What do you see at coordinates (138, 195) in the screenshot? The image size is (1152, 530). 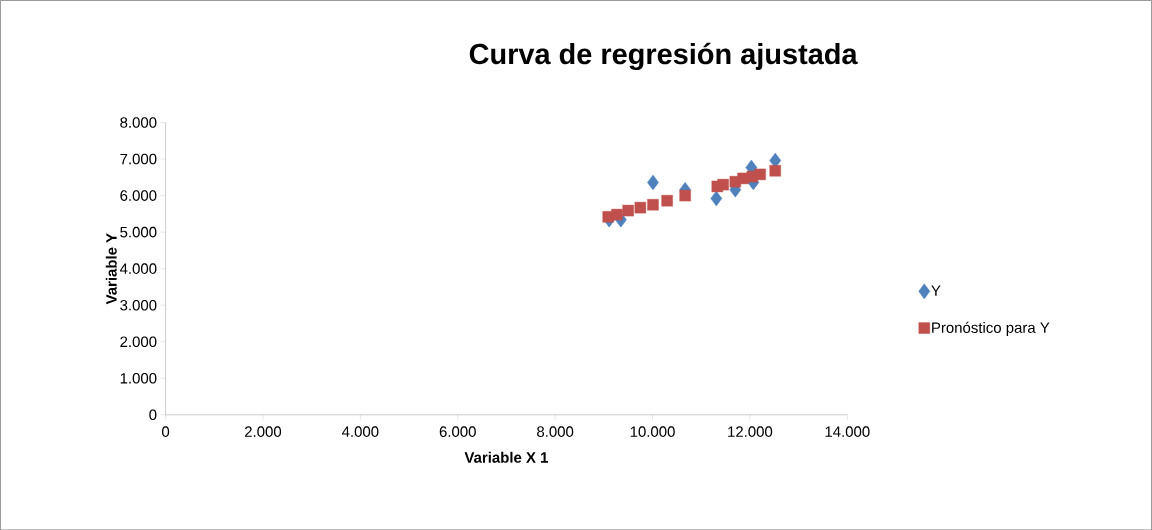 I see `y-tick-label: 6.000` at bounding box center [138, 195].